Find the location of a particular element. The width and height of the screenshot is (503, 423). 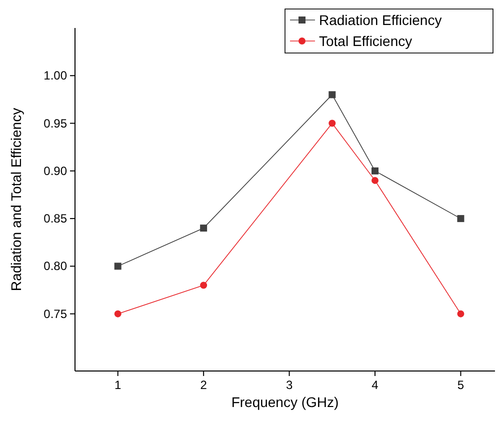

x-tick-label: 5 is located at coordinates (460, 385).